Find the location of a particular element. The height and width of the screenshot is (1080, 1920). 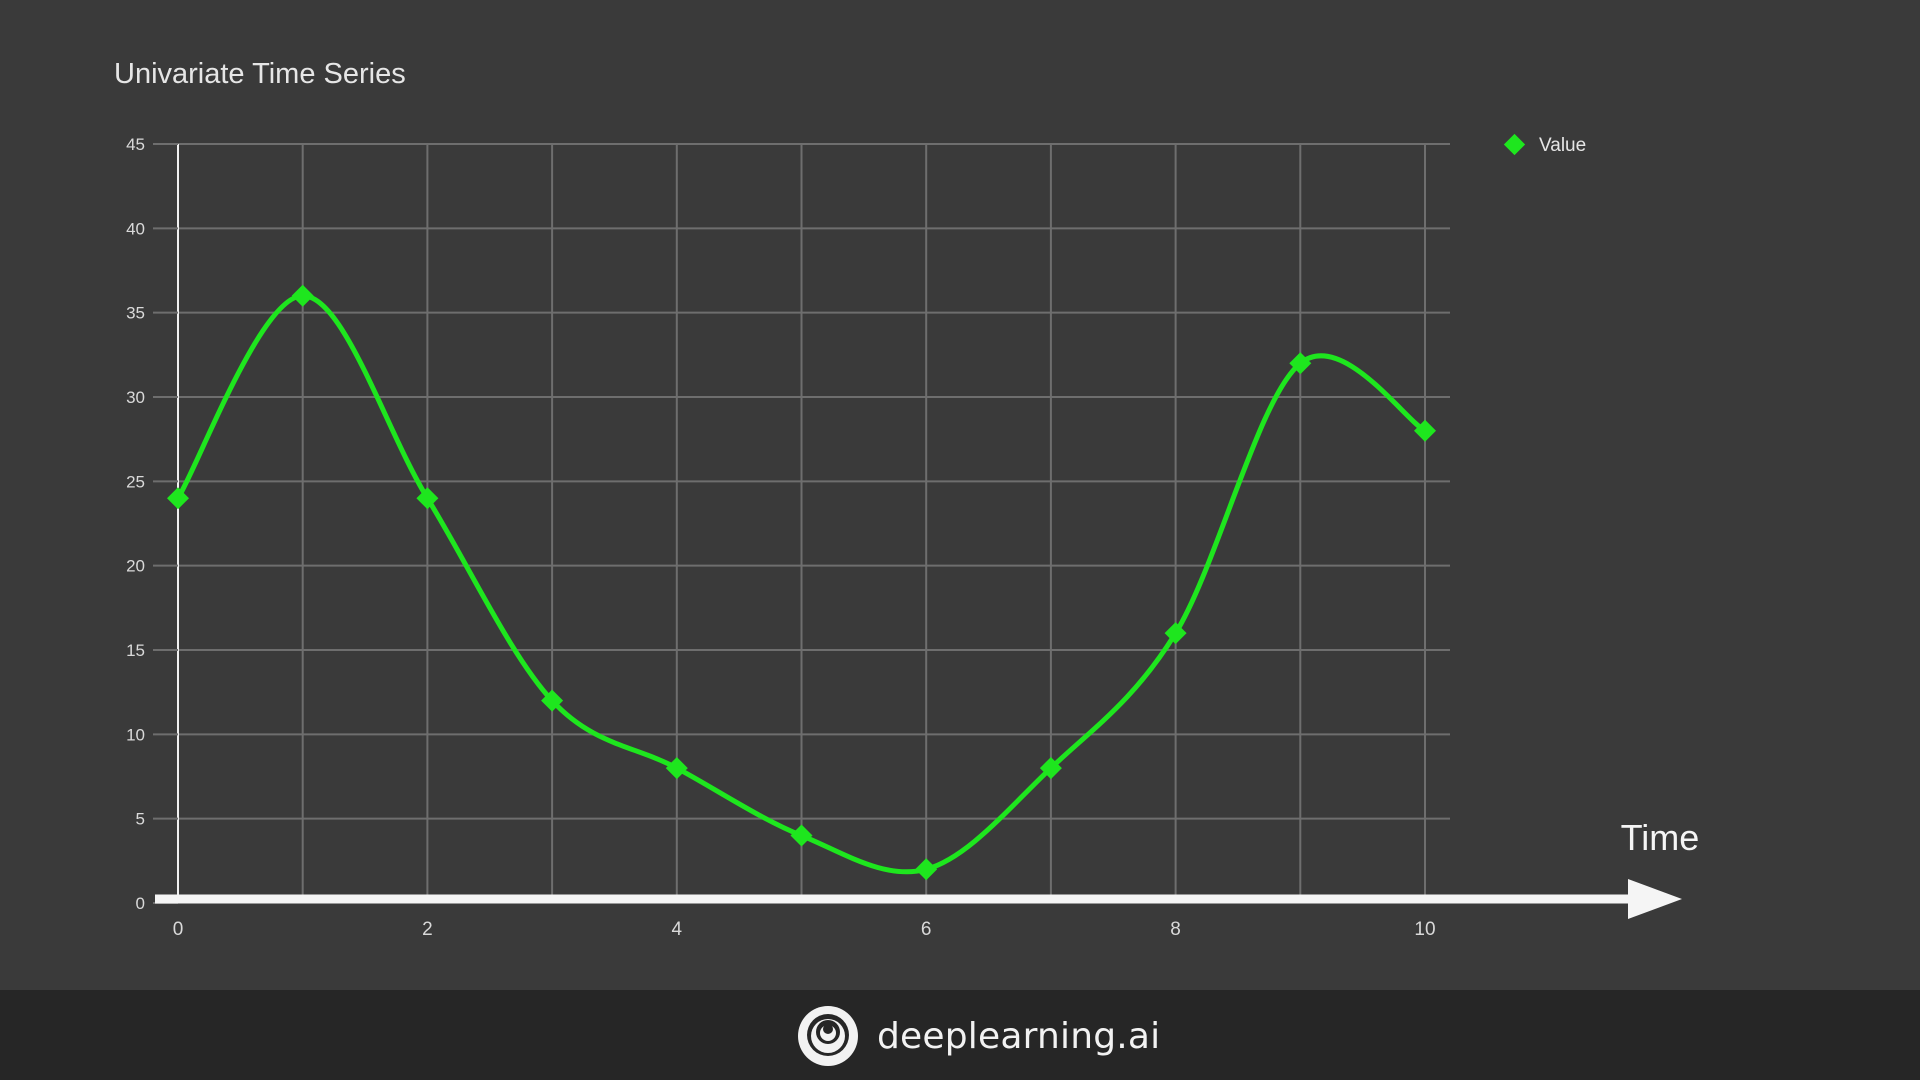

x-tick-label: 4 is located at coordinates (677, 929).